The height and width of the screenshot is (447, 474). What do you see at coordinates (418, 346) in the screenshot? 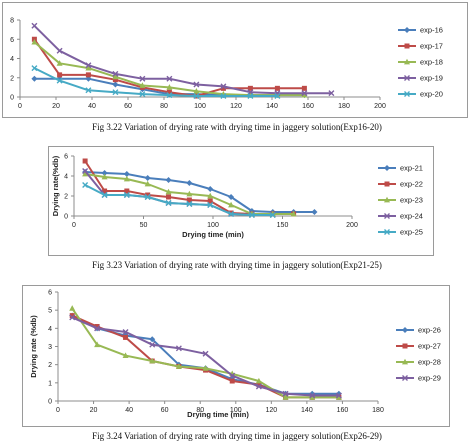
I see `legend-item-exp-27: exp-27` at bounding box center [418, 346].